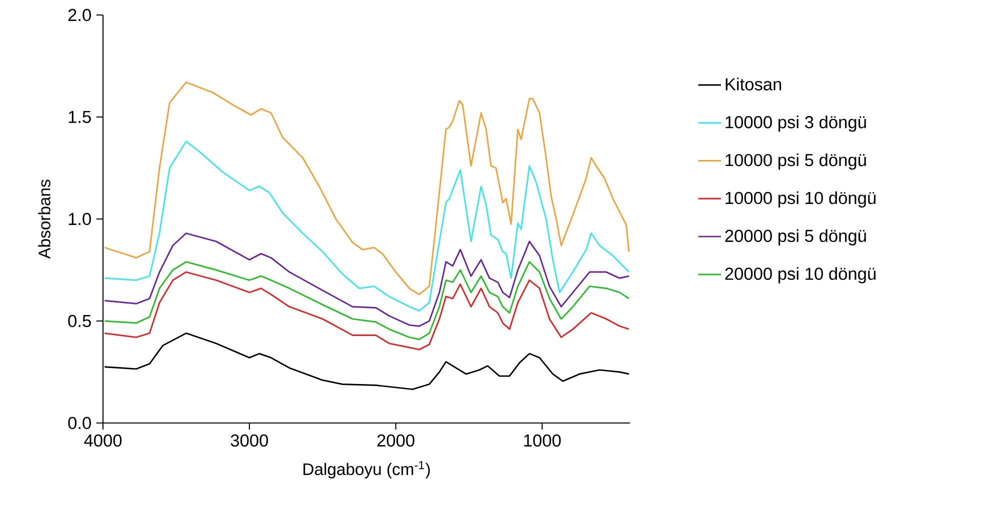 This screenshot has height=521, width=983. What do you see at coordinates (79, 219) in the screenshot?
I see `y-tick-label: 1.0` at bounding box center [79, 219].